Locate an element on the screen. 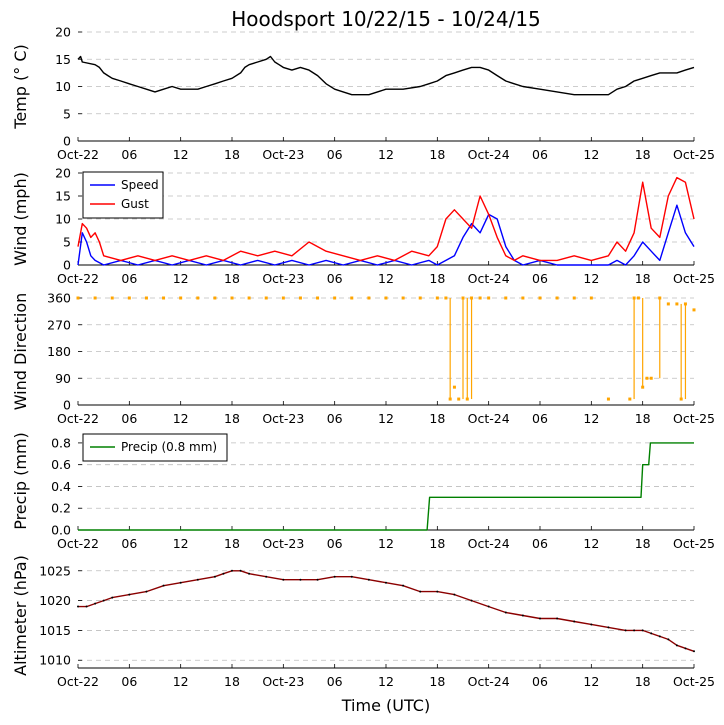 The height and width of the screenshot is (725, 724). y-axis-label: Wind (mph) is located at coordinates (20, 219).